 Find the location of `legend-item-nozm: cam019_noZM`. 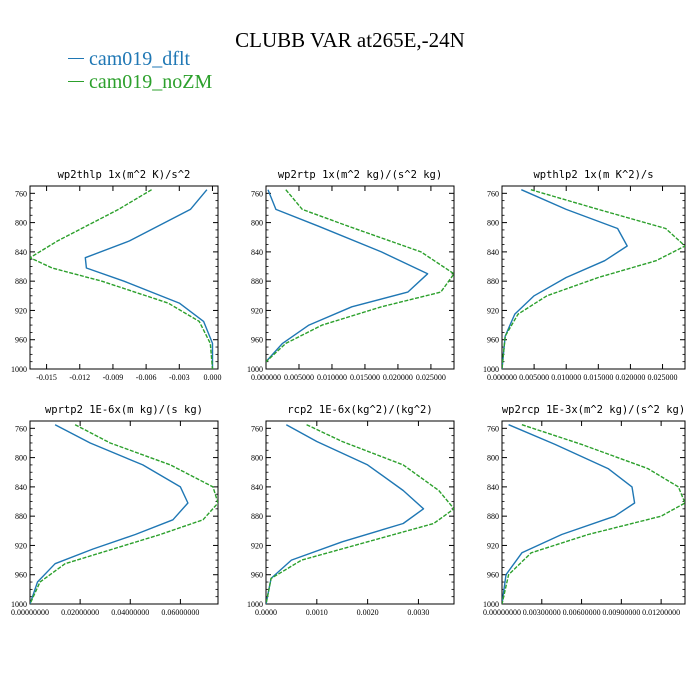

legend-item-nozm: cam019_noZM is located at coordinates (140, 82).